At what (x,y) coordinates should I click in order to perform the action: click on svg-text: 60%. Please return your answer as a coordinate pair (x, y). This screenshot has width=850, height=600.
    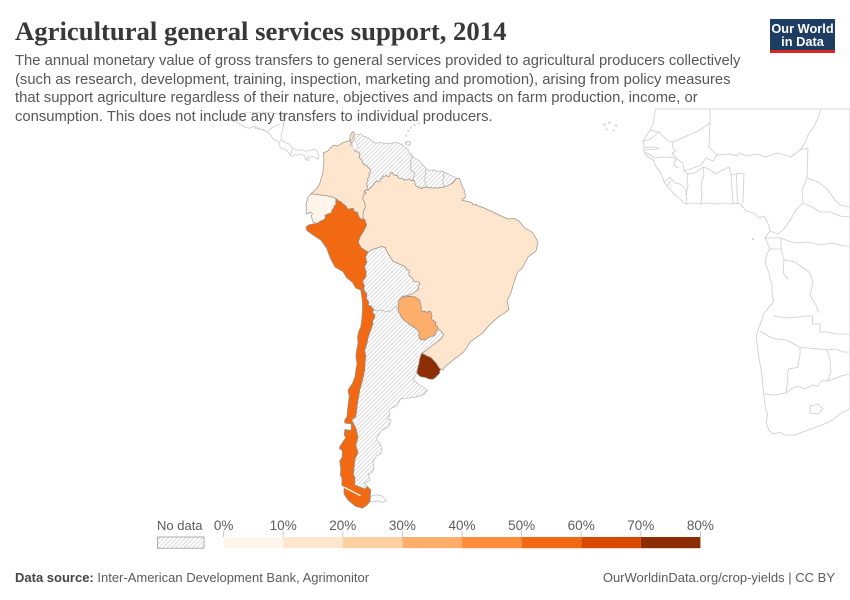
    Looking at the image, I should click on (581, 525).